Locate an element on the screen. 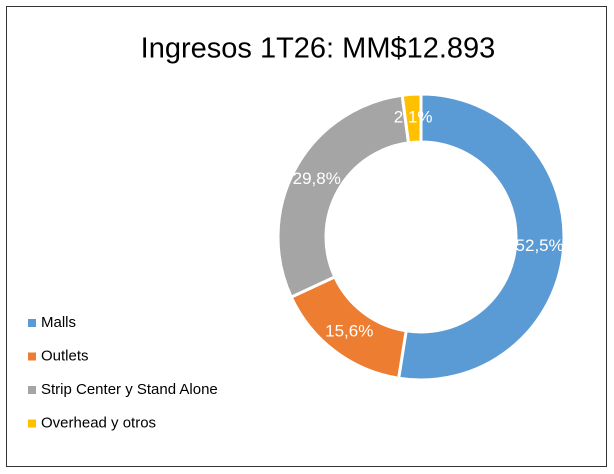 Image resolution: width=614 pixels, height=474 pixels. data-label: 2,1% is located at coordinates (413, 117).